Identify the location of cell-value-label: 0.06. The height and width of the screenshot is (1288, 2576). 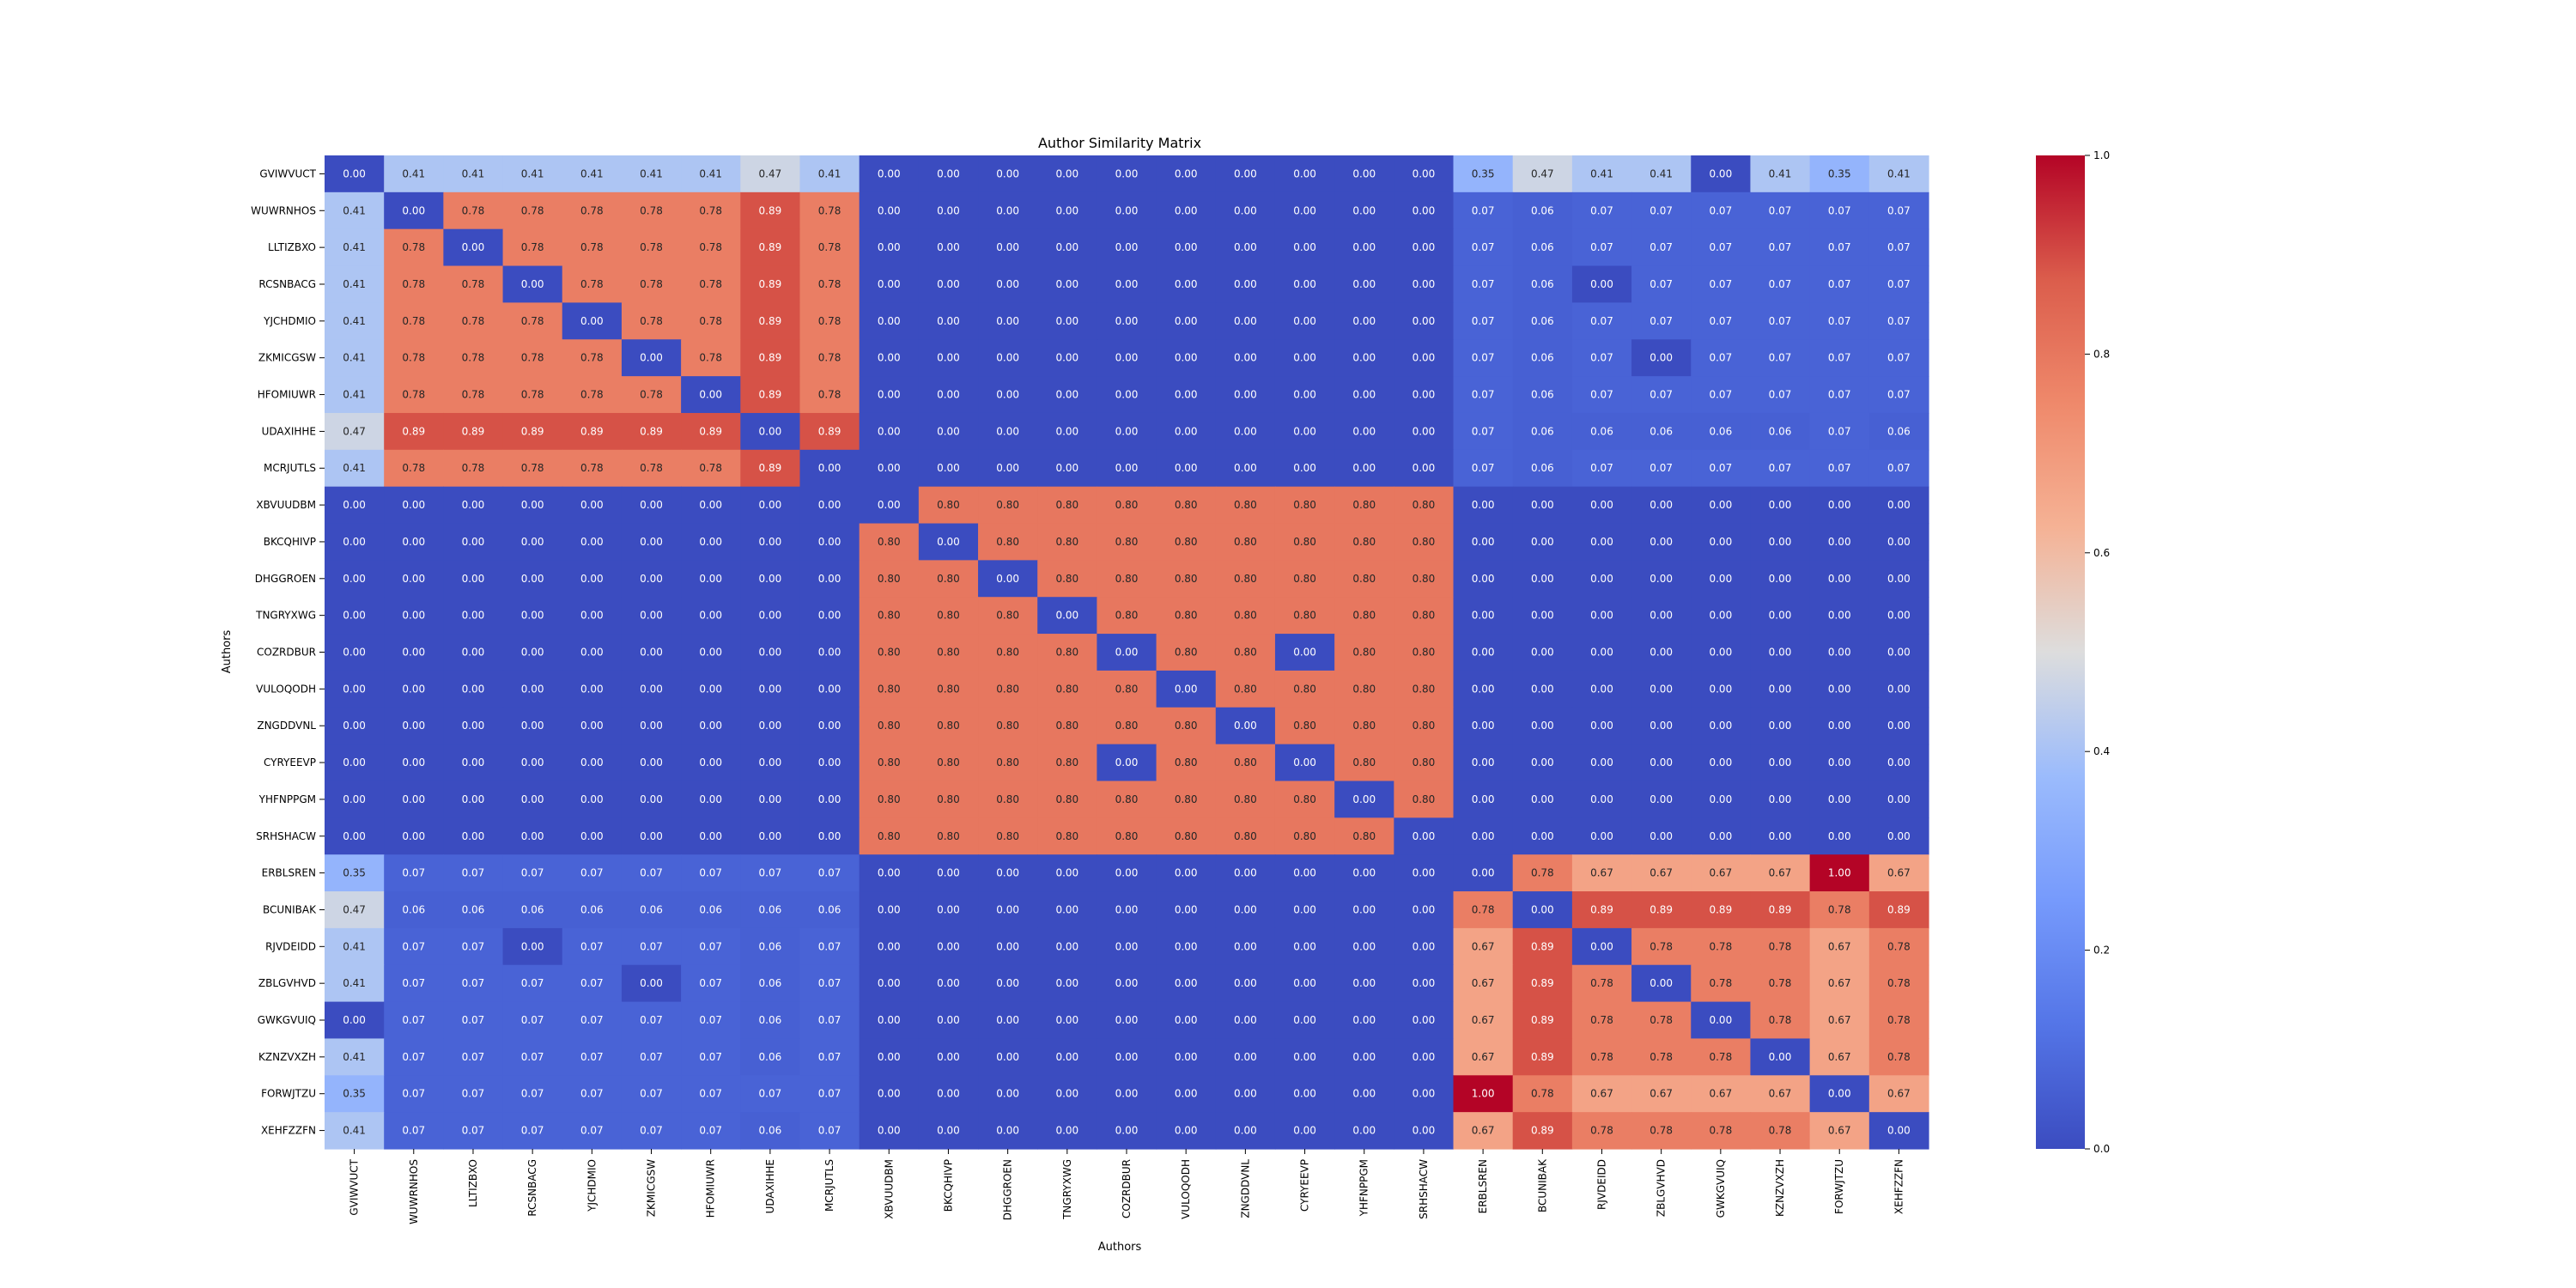
(1601, 431).